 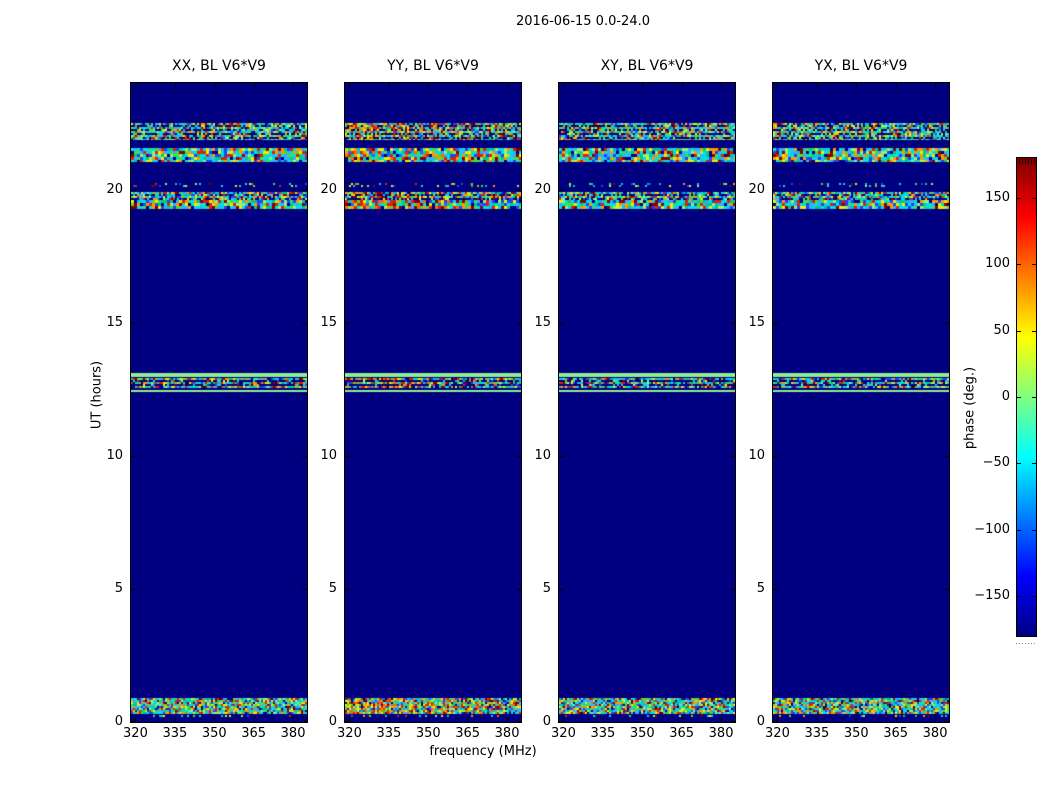 I want to click on colorbar-label: phase (deg.), so click(x=970, y=408).